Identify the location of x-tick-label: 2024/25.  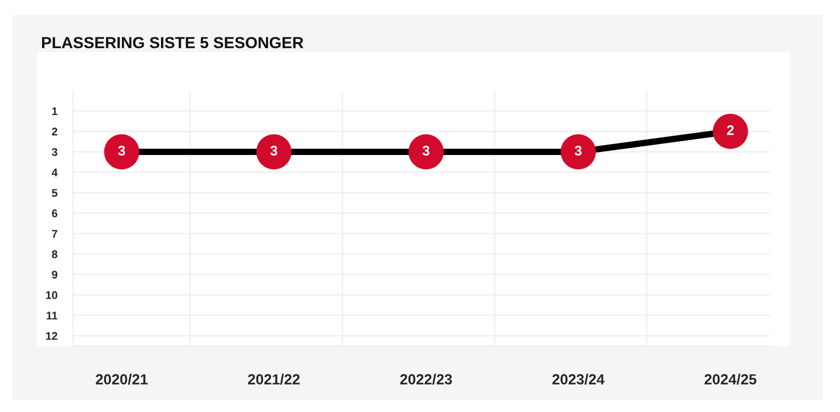
(730, 379).